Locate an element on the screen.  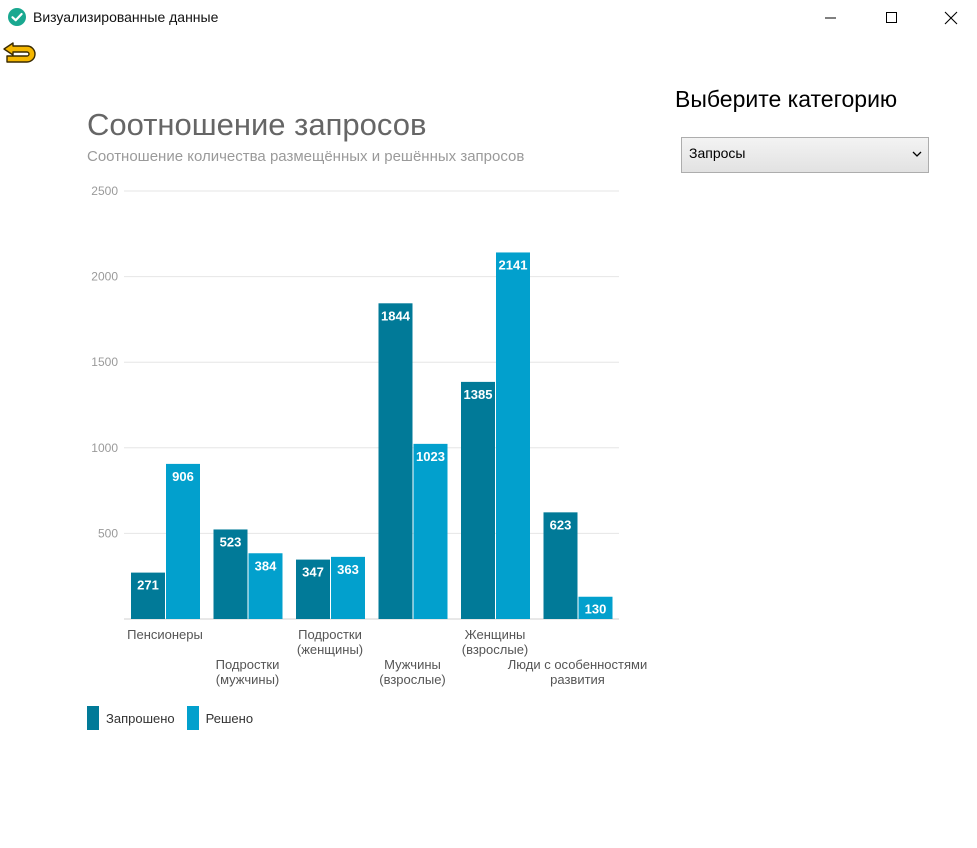
y-tick-label: 1000 is located at coordinates (104, 448).